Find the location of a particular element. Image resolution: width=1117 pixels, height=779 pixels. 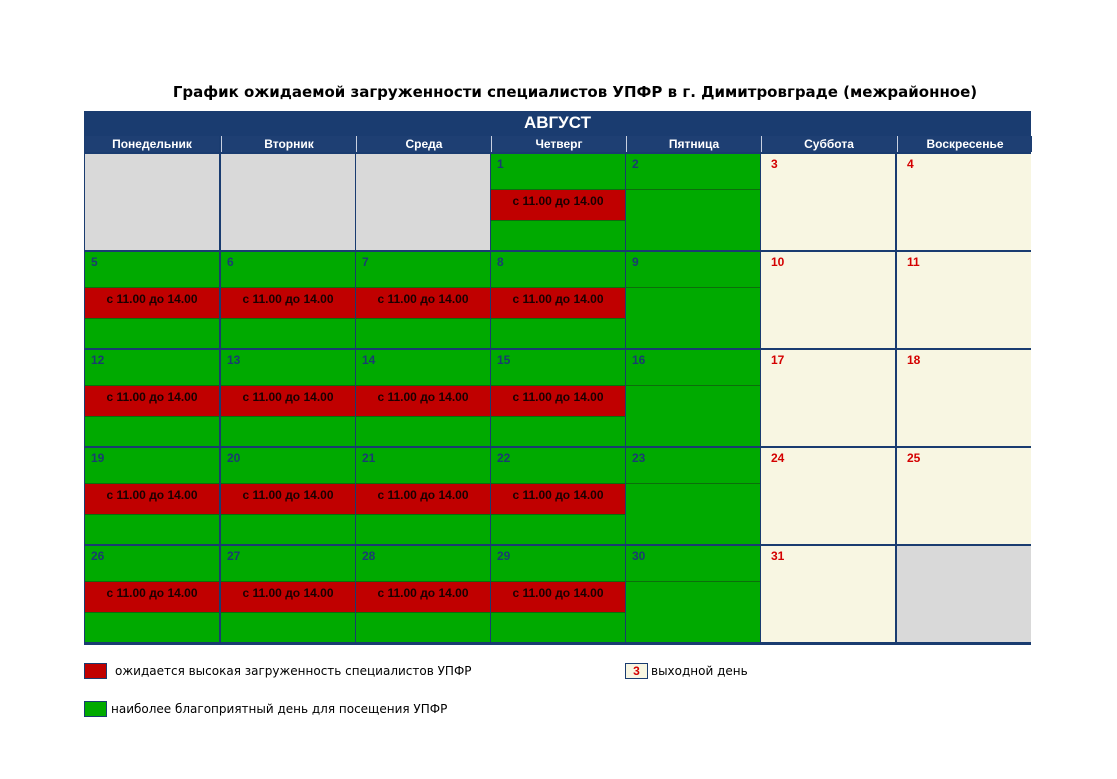

day-number: 5 is located at coordinates (94, 262).